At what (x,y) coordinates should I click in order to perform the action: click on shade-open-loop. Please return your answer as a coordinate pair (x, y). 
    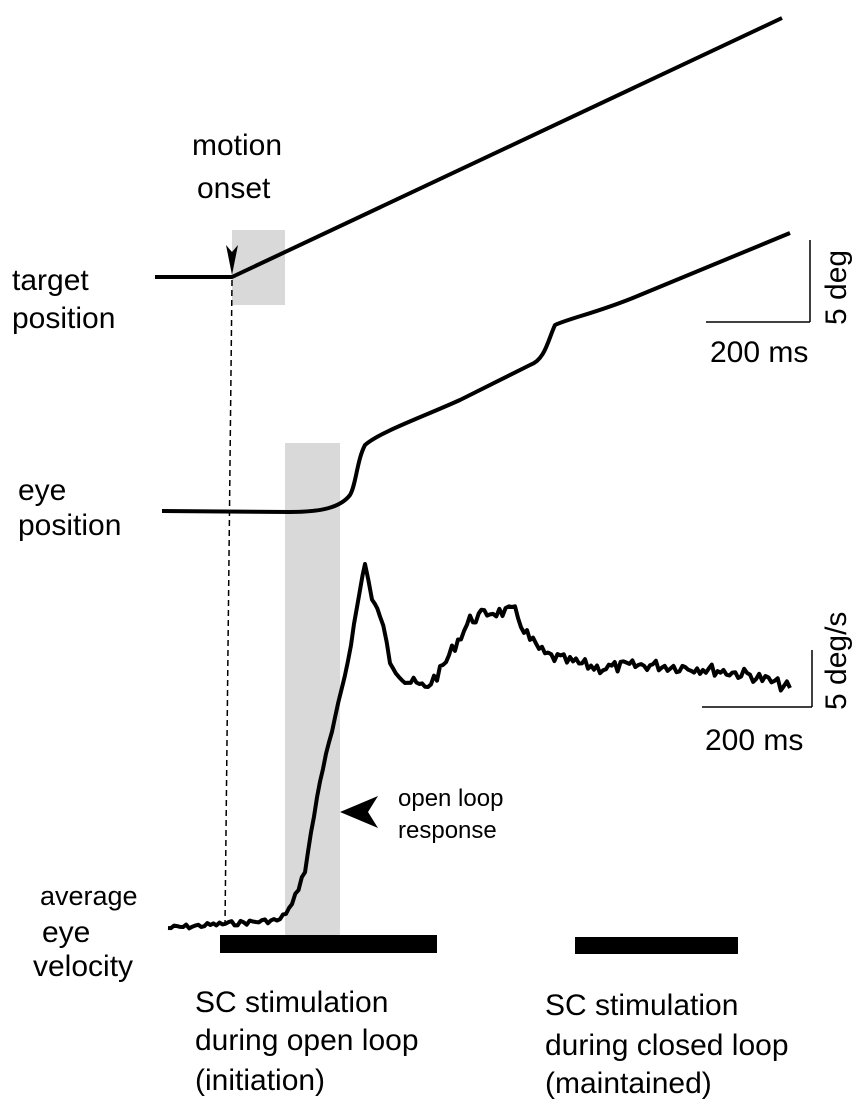
    Looking at the image, I should click on (312, 689).